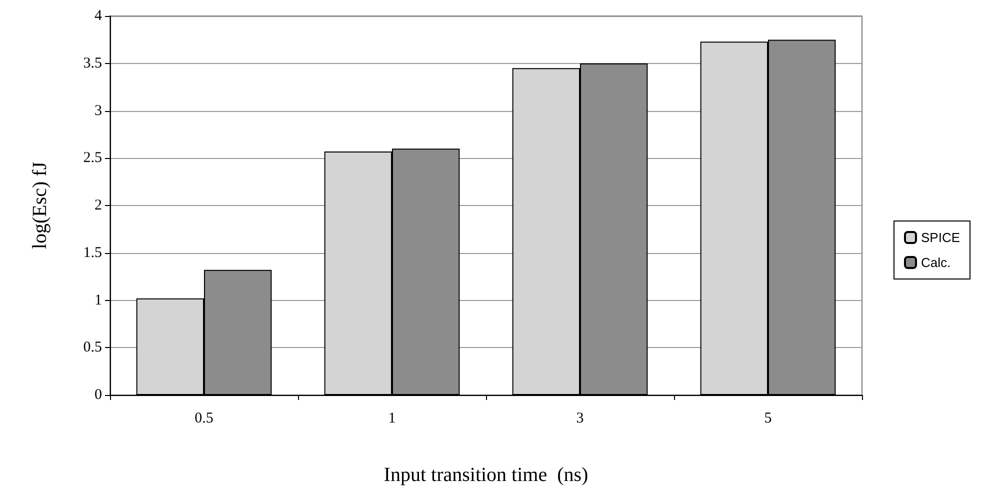 The width and height of the screenshot is (990, 500). I want to click on y-tick-label: 4, so click(98, 16).